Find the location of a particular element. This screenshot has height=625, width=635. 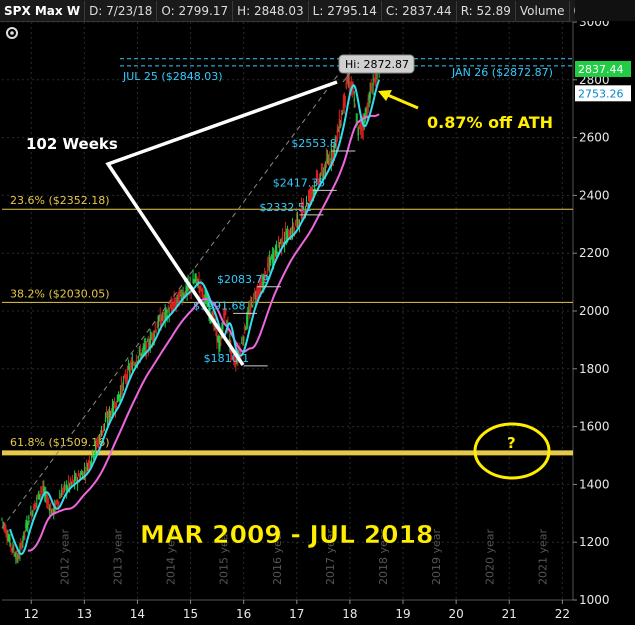

y-tick-label: 1400 is located at coordinates (594, 484).